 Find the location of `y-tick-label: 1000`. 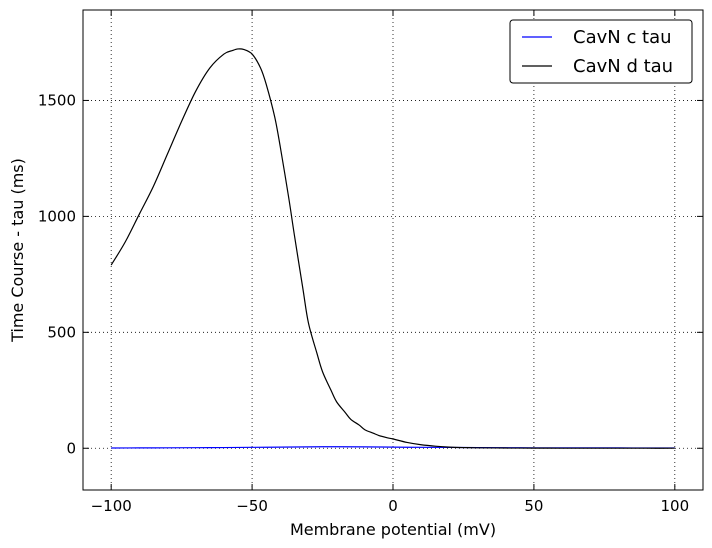

y-tick-label: 1000 is located at coordinates (57, 216).